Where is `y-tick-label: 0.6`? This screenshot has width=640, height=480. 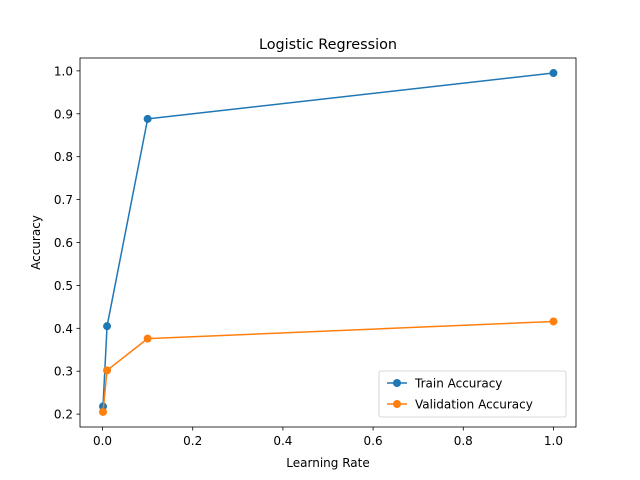
y-tick-label: 0.6 is located at coordinates (63, 243).